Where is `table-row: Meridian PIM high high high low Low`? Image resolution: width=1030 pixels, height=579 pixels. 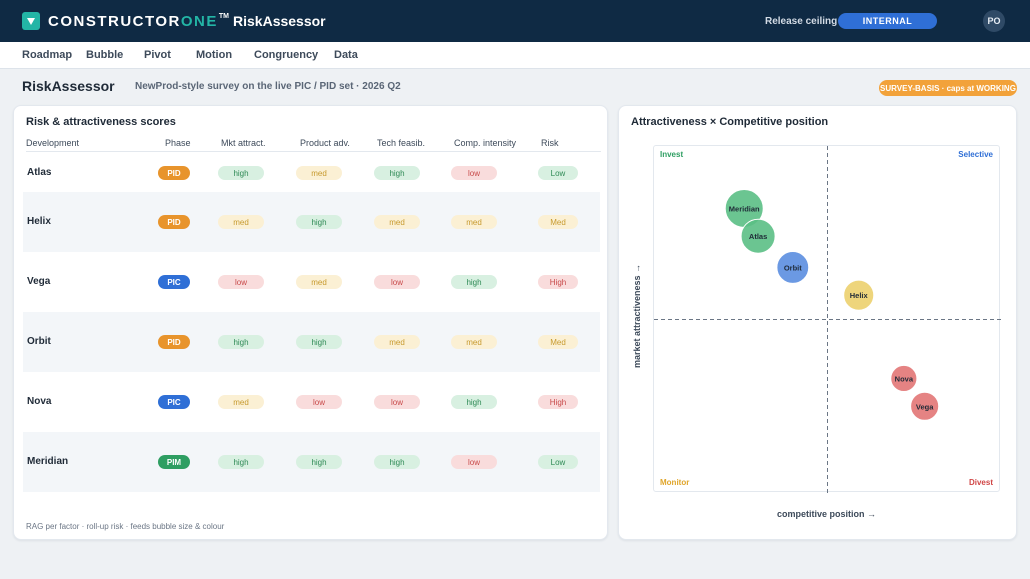 table-row: Meridian PIM high high high low Low is located at coordinates (311, 462).